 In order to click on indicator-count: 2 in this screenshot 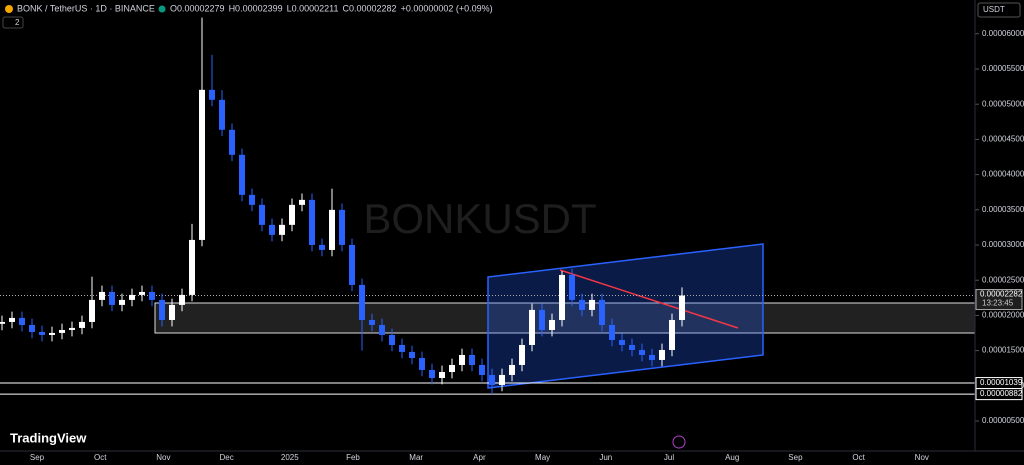, I will do `click(17, 22)`.